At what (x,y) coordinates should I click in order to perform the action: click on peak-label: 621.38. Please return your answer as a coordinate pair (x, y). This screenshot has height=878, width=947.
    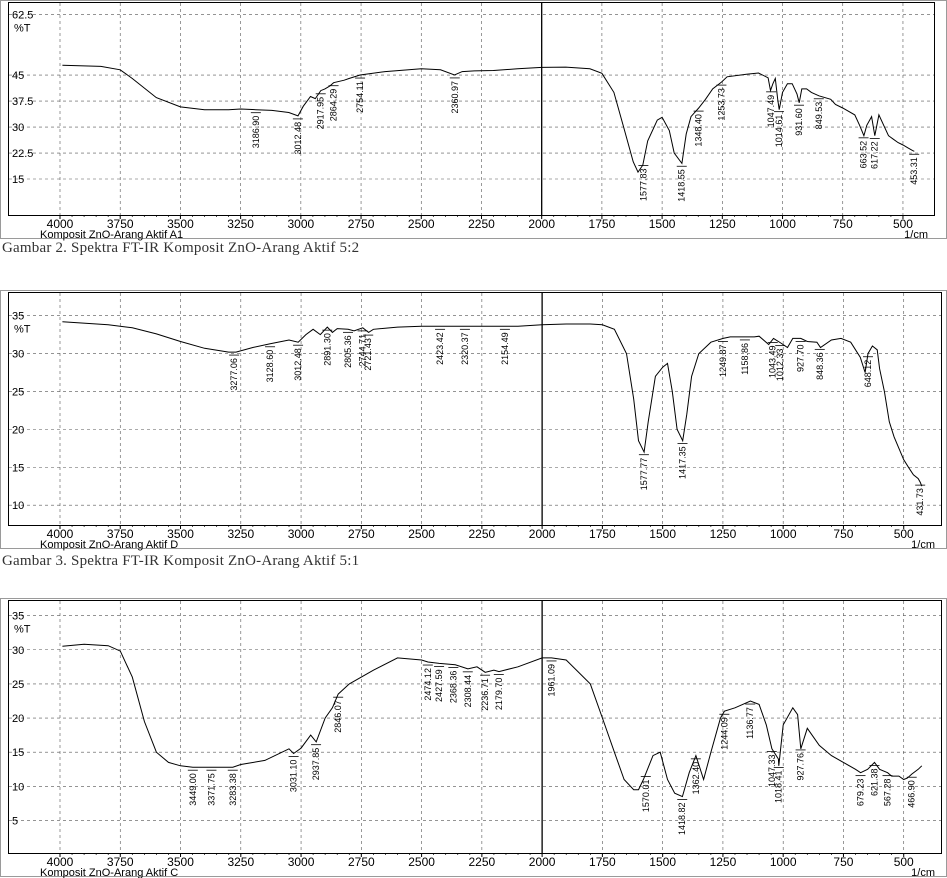
    Looking at the image, I should click on (874, 782).